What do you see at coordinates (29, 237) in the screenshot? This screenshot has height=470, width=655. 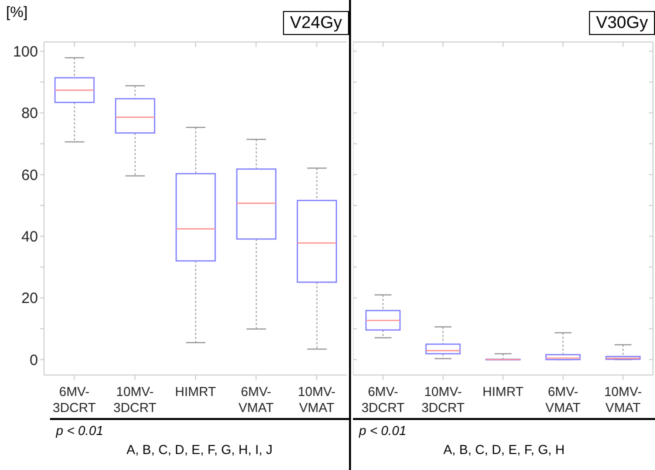 I see `y-tick-label: 40` at bounding box center [29, 237].